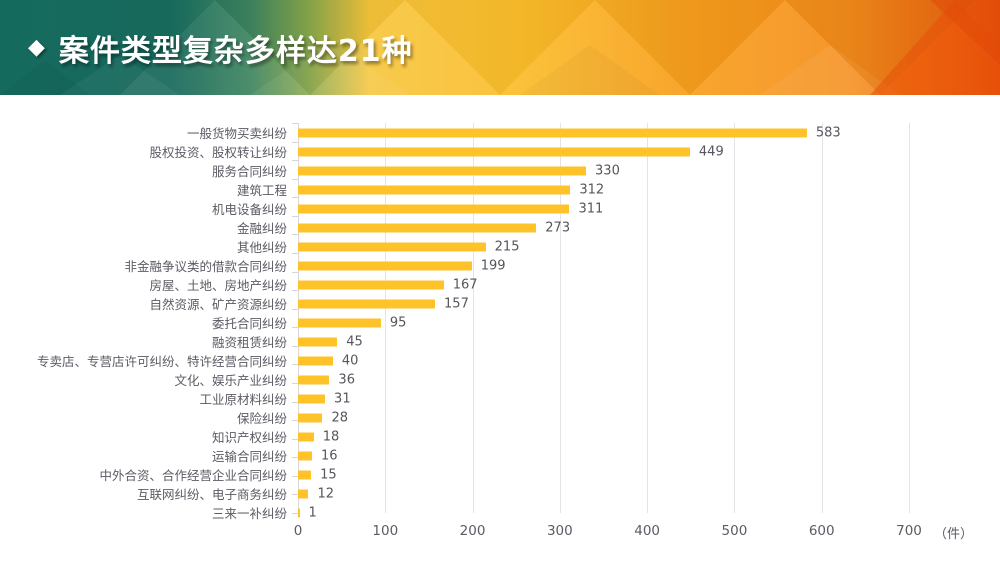  I want to click on value-label: 199, so click(493, 265).